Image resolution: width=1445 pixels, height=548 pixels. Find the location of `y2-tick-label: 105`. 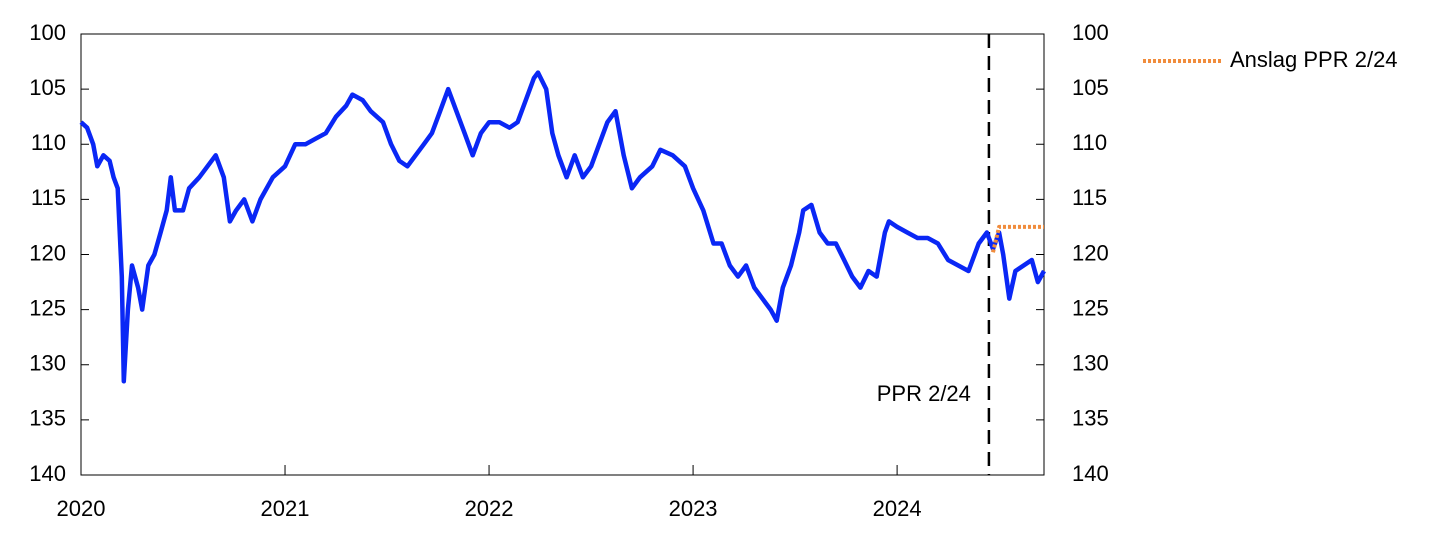

y2-tick-label: 105 is located at coordinates (1090, 87).